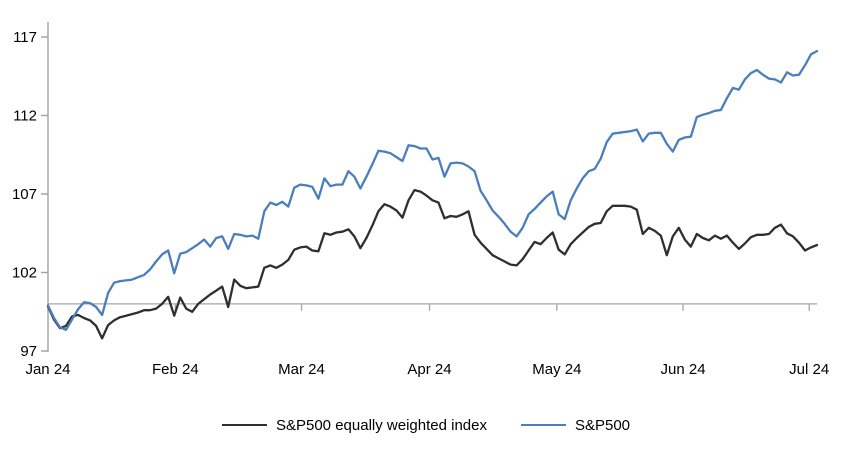  Describe the element at coordinates (24, 273) in the screenshot. I see `y-tick-label: 102` at that location.